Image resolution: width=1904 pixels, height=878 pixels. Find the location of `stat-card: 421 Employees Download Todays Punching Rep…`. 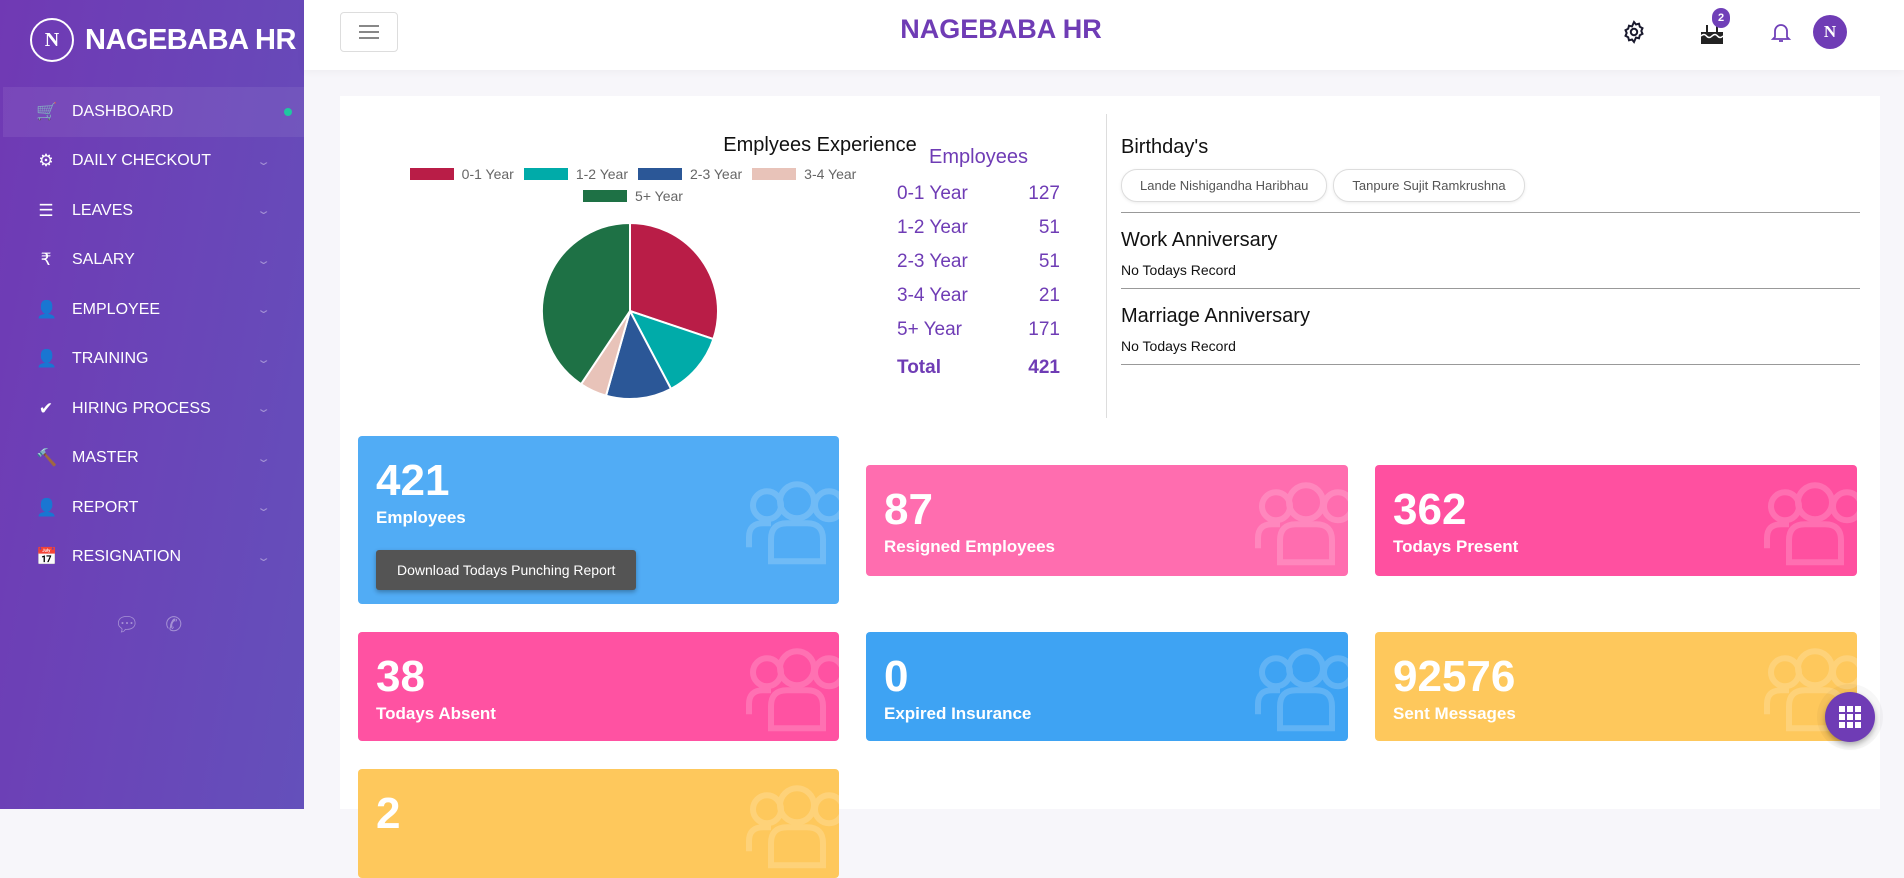

stat-card: 421 Employees Download Todays Punching Rep… is located at coordinates (598, 520).